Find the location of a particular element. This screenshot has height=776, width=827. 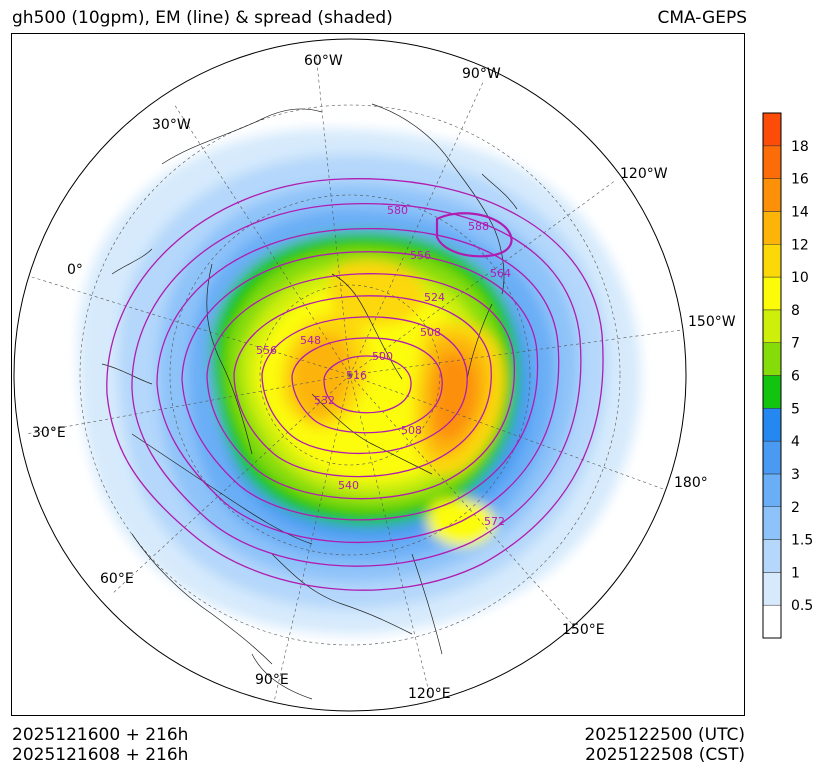

init-time-utc: 2025121600 + 216h is located at coordinates (100, 735).